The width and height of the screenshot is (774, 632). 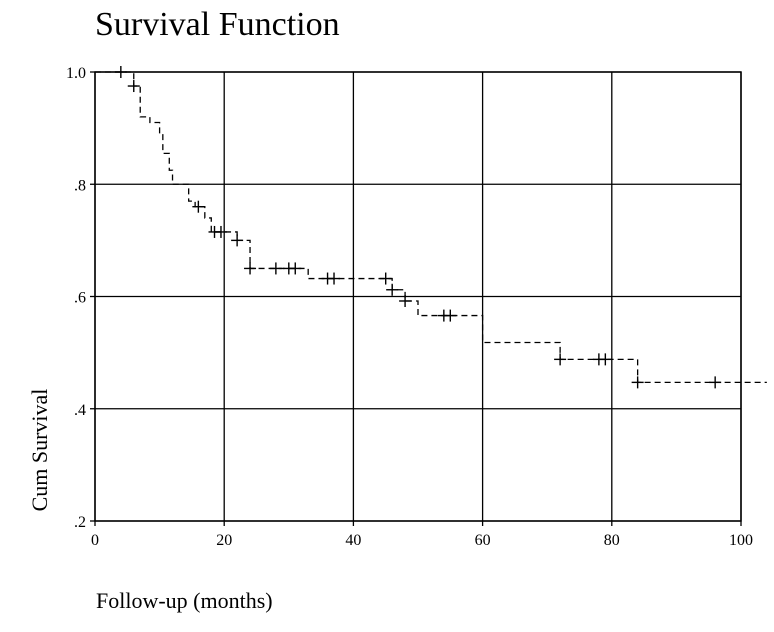 I want to click on y-tick-label: .8, so click(x=80, y=185).